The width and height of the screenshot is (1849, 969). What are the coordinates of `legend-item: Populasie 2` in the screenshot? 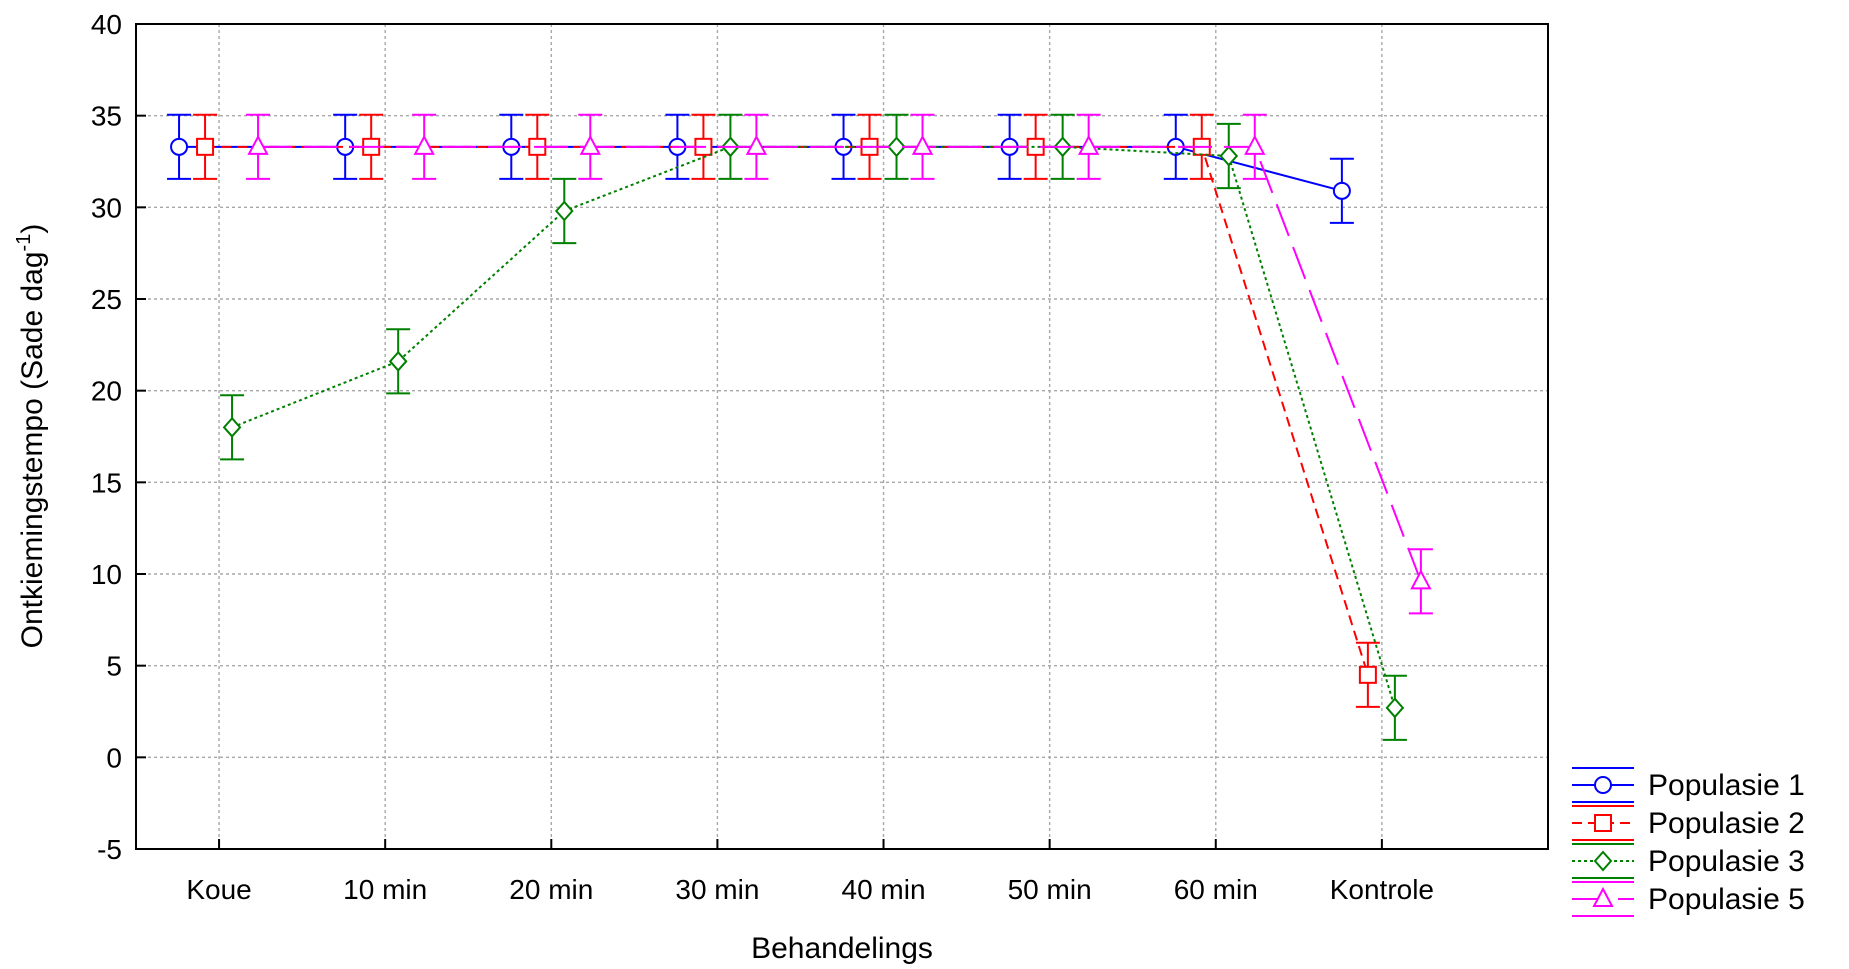 It's located at (1688, 823).